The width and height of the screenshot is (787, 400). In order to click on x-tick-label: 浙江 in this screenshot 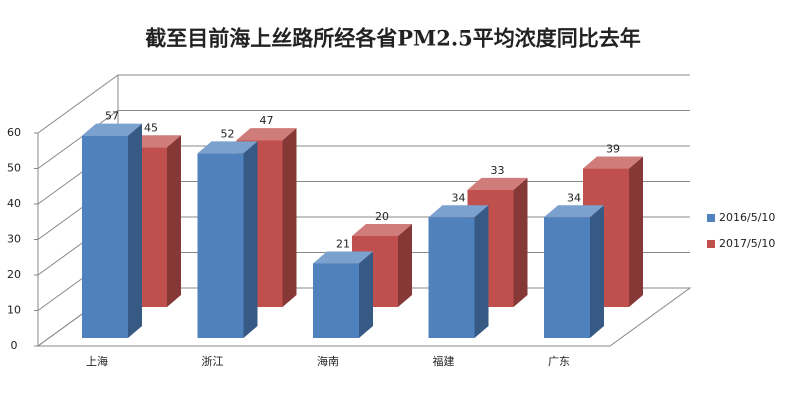, I will do `click(213, 361)`.